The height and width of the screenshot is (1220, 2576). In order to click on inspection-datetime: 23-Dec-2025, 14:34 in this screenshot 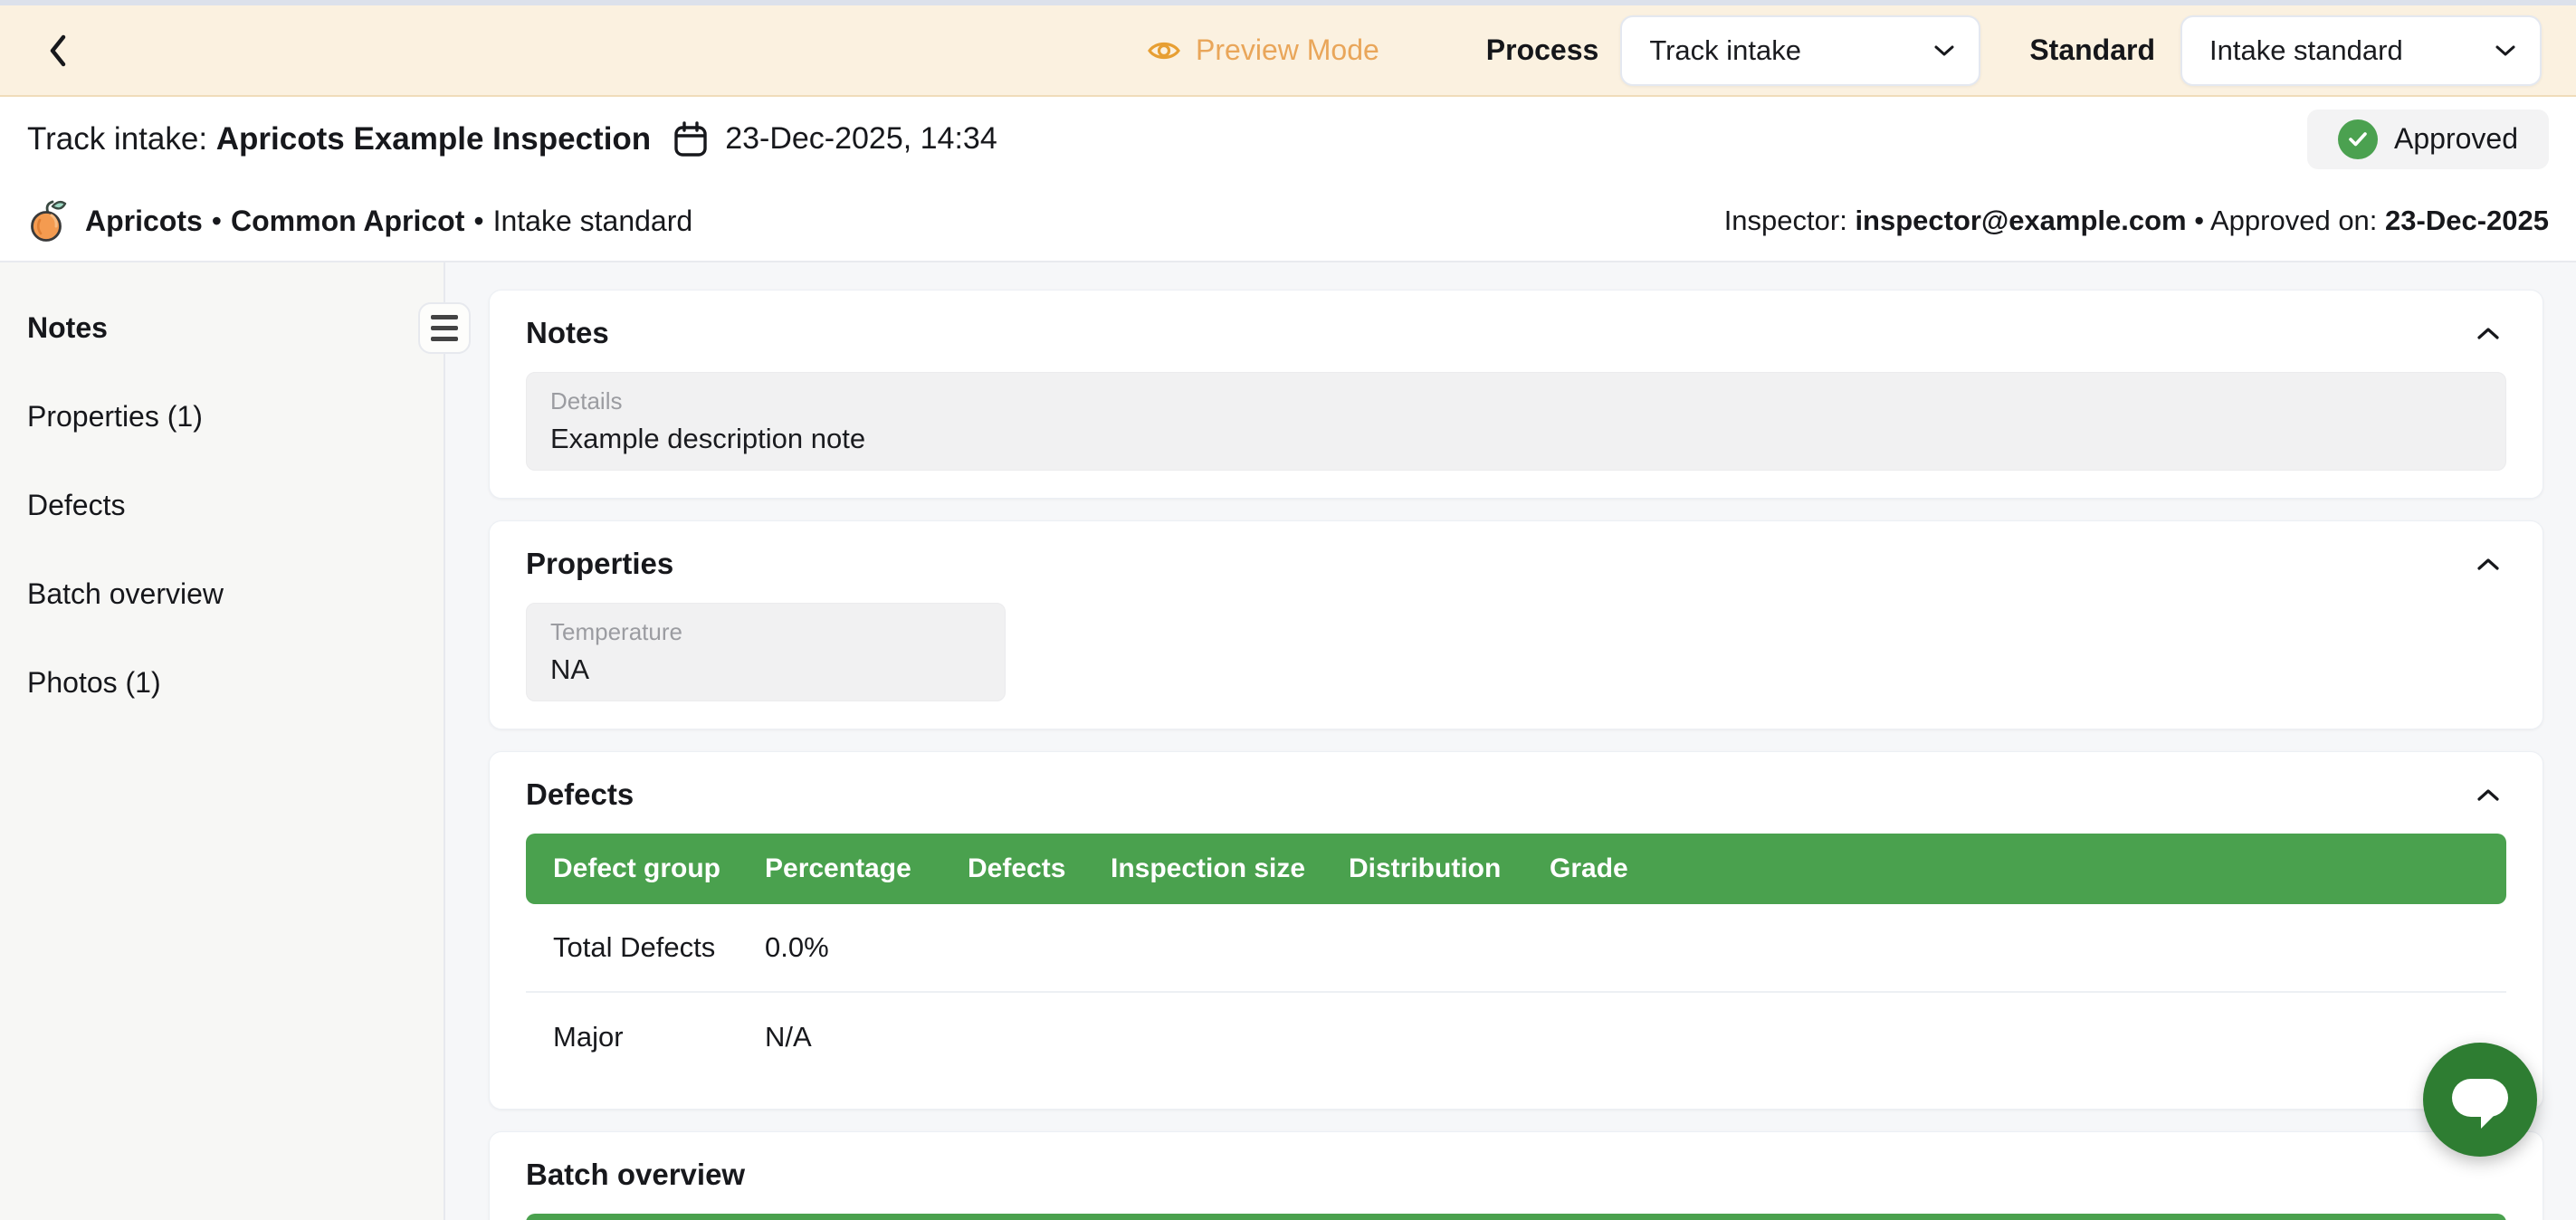, I will do `click(861, 138)`.